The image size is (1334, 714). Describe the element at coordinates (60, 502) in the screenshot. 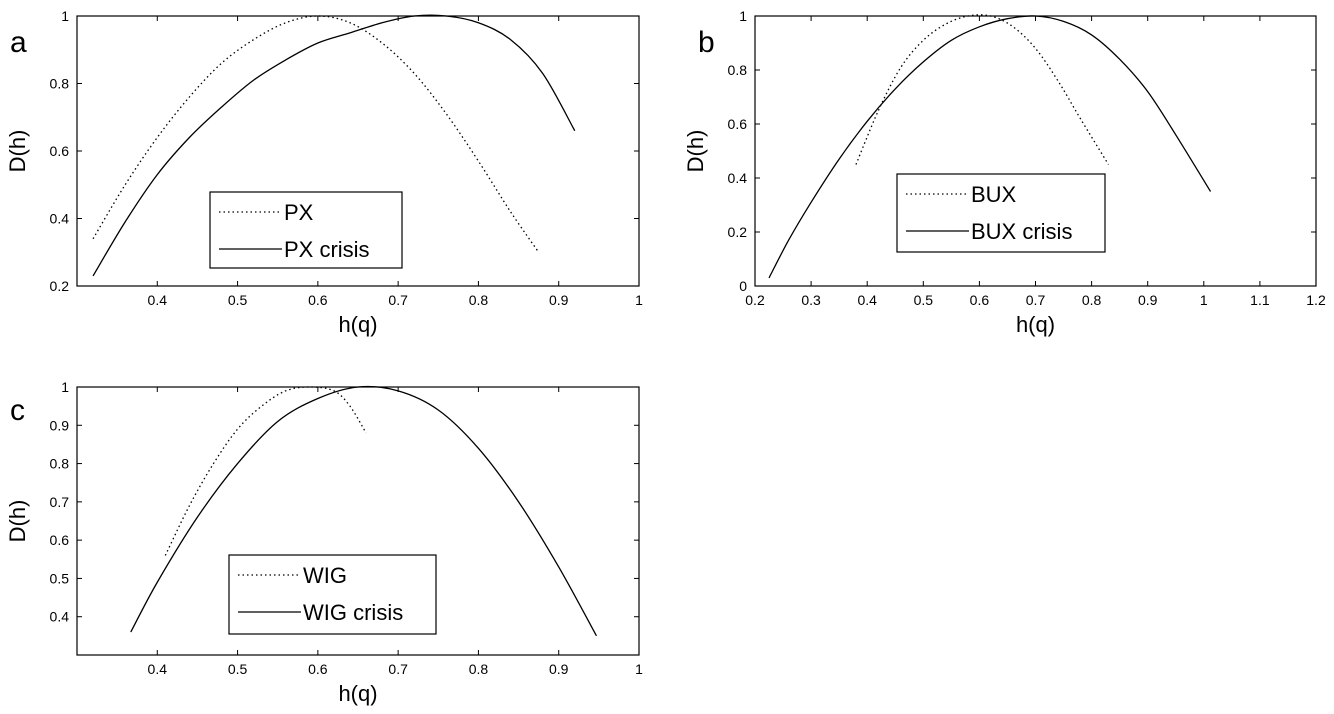

I see `y-tick-label: 0.7` at that location.